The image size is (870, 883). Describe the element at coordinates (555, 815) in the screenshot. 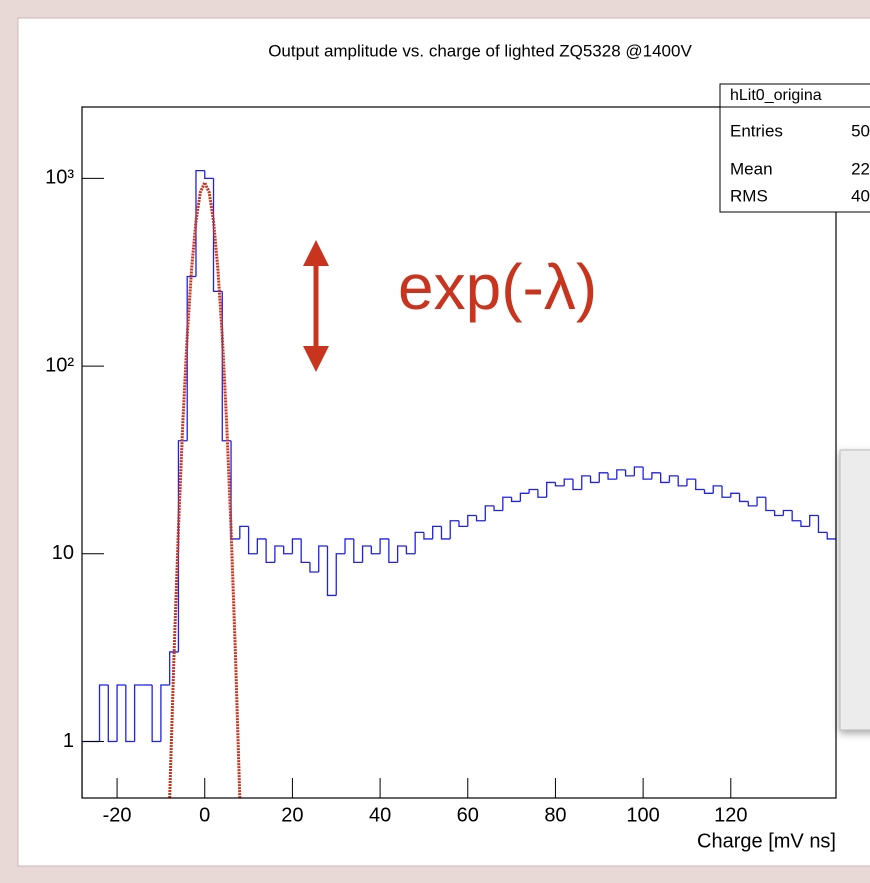

I see `x-tick-label: 80` at that location.